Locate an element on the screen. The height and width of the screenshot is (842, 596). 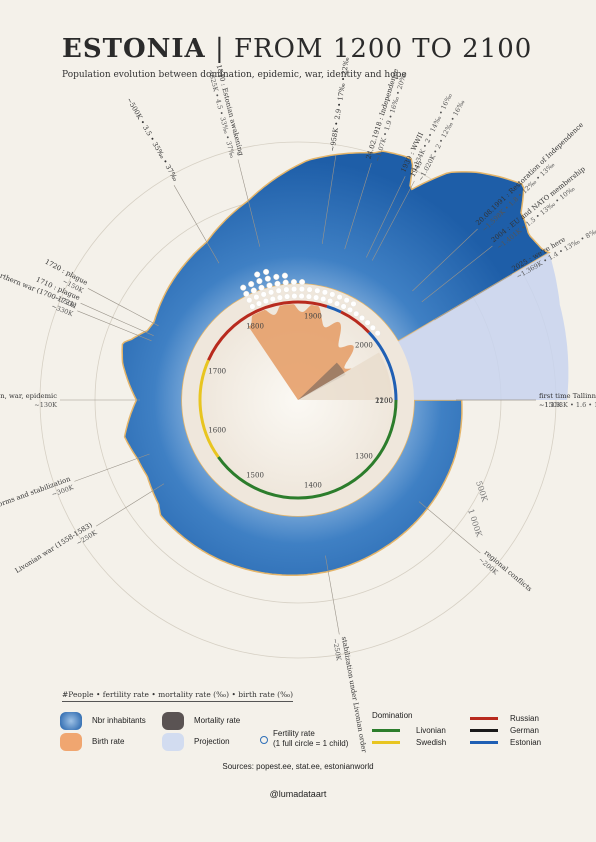
legend-line-estonian is located at coordinates (484, 742).